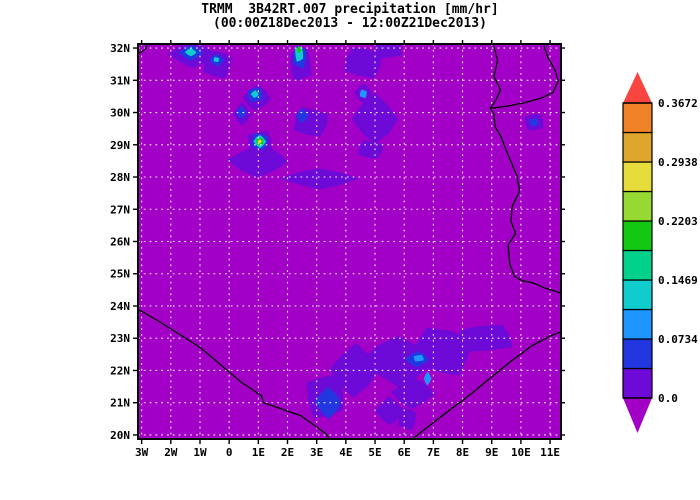 This screenshot has height=500, width=700. I want to click on colorbar-arrow-bottom, so click(637, 415).